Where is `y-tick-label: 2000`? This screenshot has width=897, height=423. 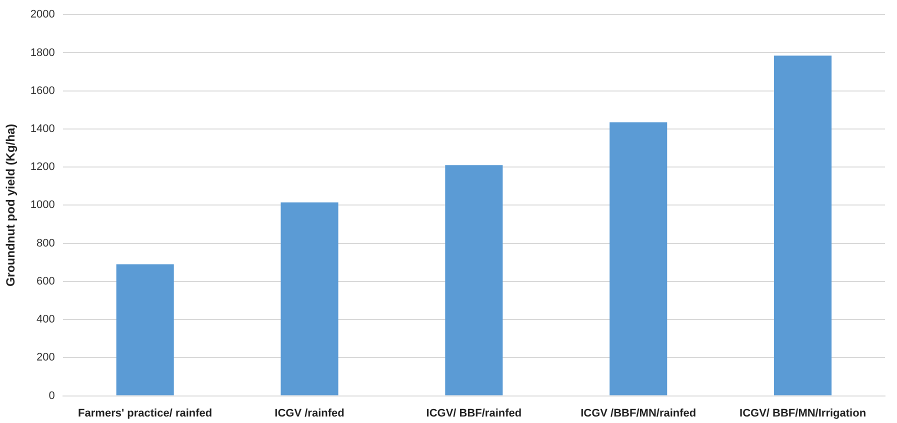
y-tick-label: 2000 is located at coordinates (42, 14).